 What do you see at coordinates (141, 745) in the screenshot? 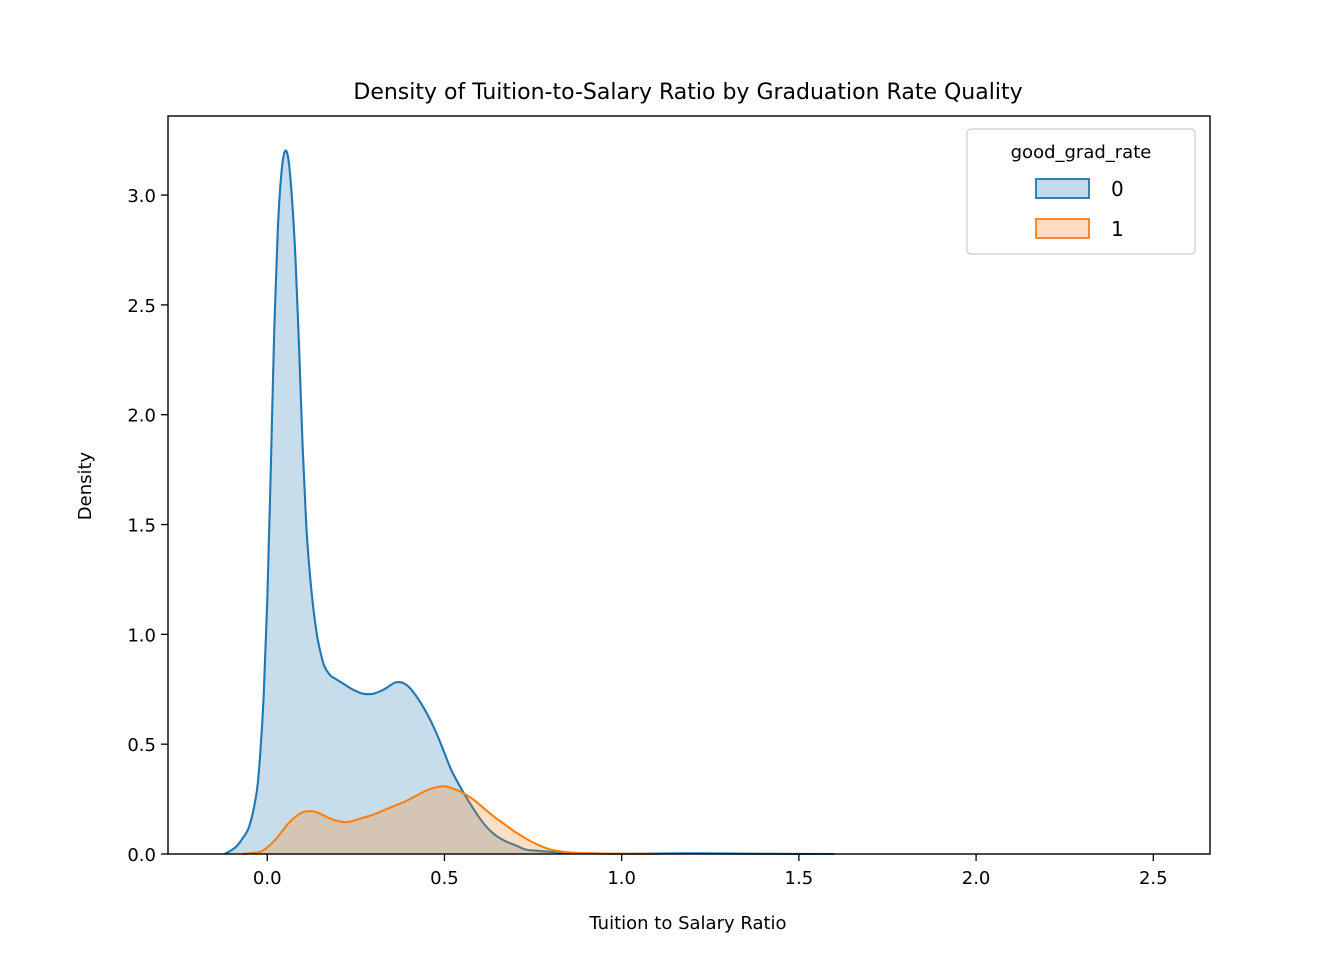
I see `y-tick-label: 0.5` at bounding box center [141, 745].